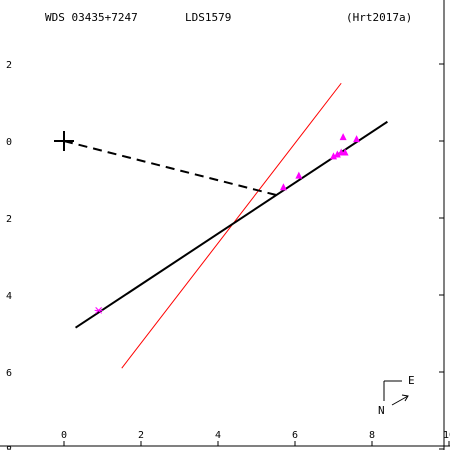 This screenshot has height=450, width=450. Describe the element at coordinates (411, 380) in the screenshot. I see `compass-east-label: E` at that location.